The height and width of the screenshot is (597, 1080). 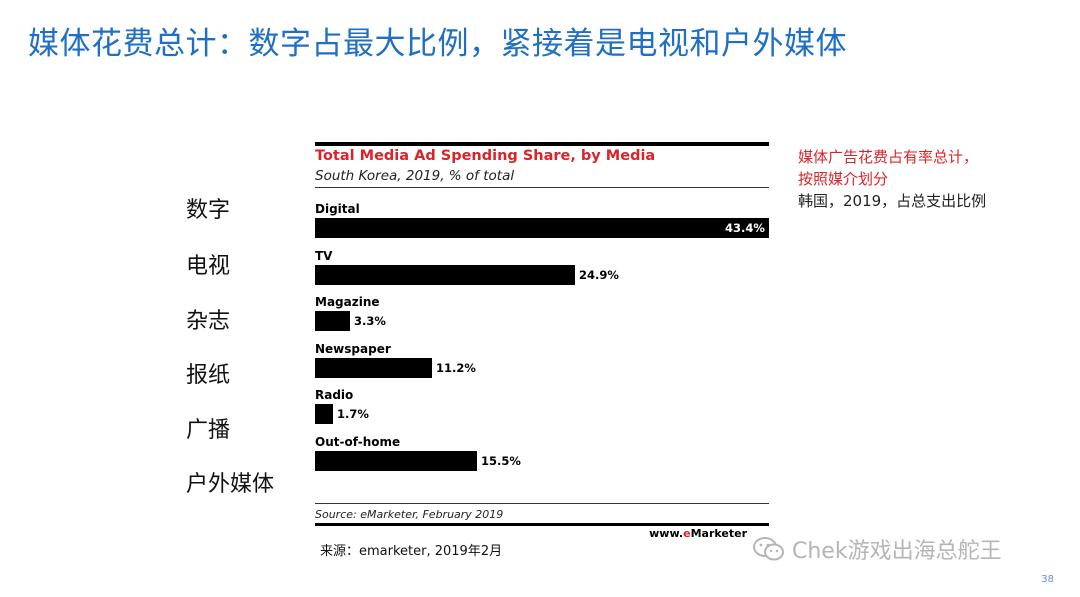 What do you see at coordinates (208, 375) in the screenshot?
I see `cn-label-newspaper: 报纸` at bounding box center [208, 375].